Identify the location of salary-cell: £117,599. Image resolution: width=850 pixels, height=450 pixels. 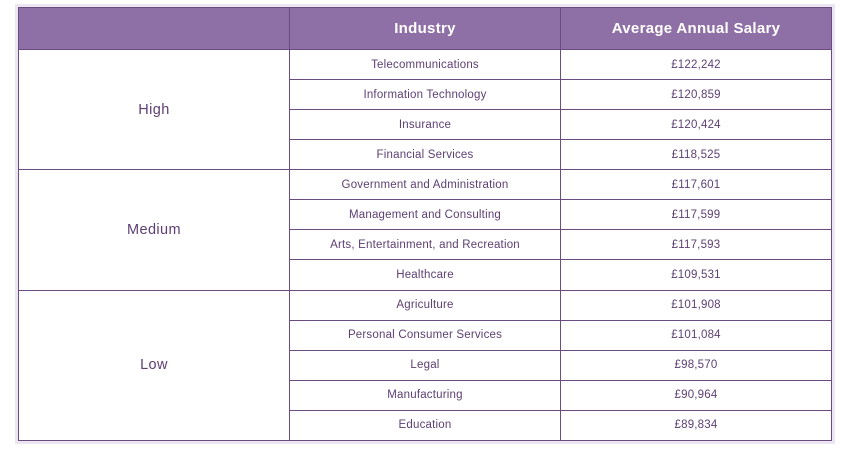
(696, 215).